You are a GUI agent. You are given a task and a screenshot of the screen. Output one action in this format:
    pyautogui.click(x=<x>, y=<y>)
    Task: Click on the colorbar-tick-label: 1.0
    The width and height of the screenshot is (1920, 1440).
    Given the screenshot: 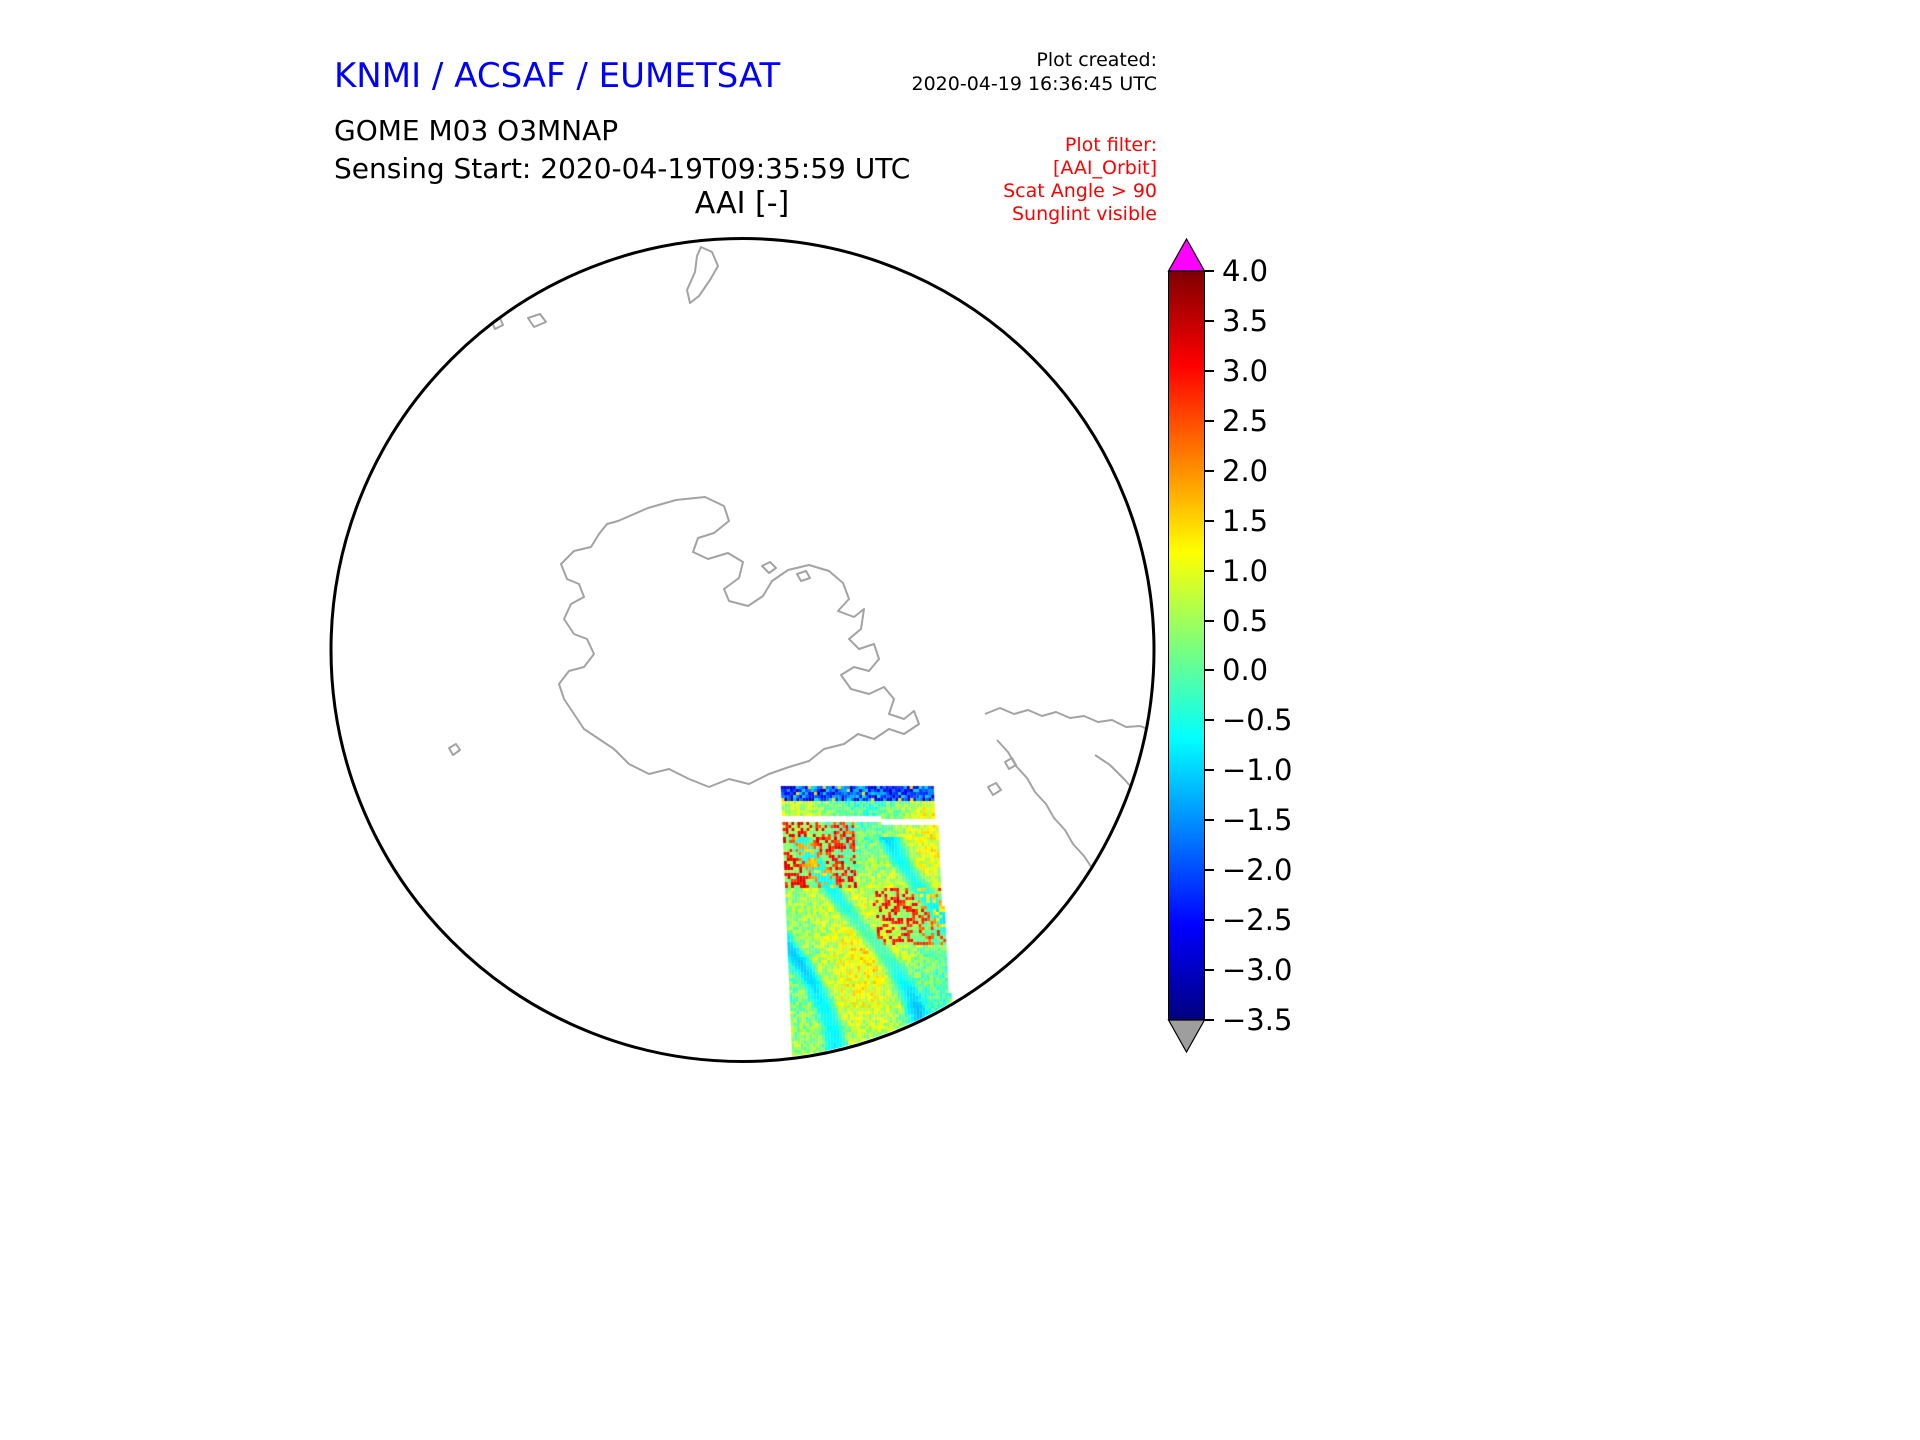 What is the action you would take?
    pyautogui.click(x=1245, y=570)
    